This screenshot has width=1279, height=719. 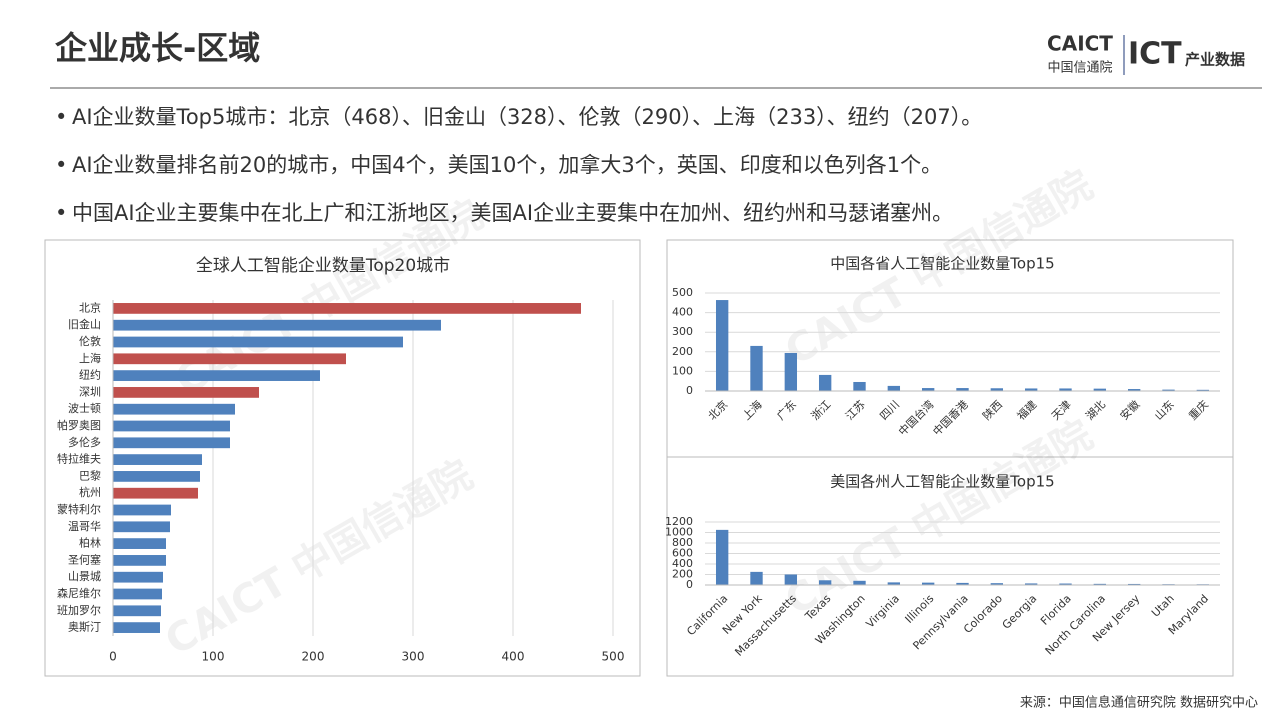 What do you see at coordinates (413, 657) in the screenshot?
I see `x-tick-label: 300` at bounding box center [413, 657].